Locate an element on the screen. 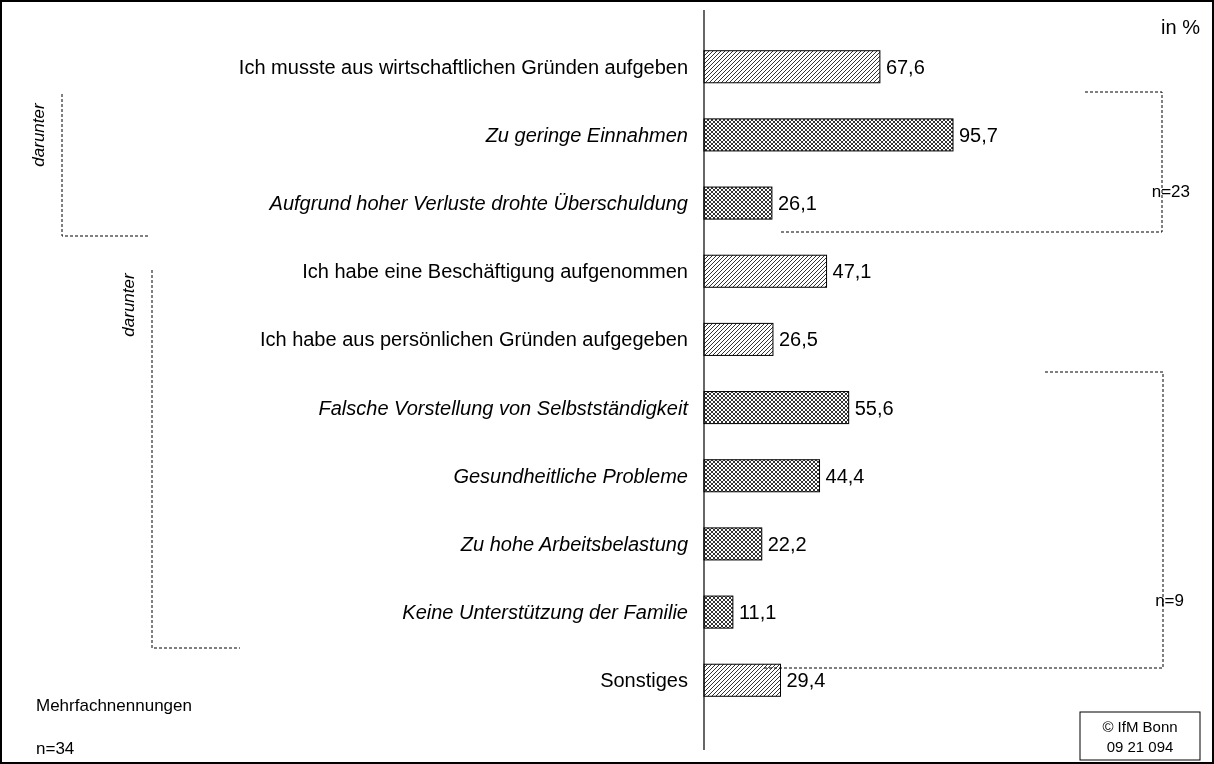  data-label: 11,1 is located at coordinates (757, 612).